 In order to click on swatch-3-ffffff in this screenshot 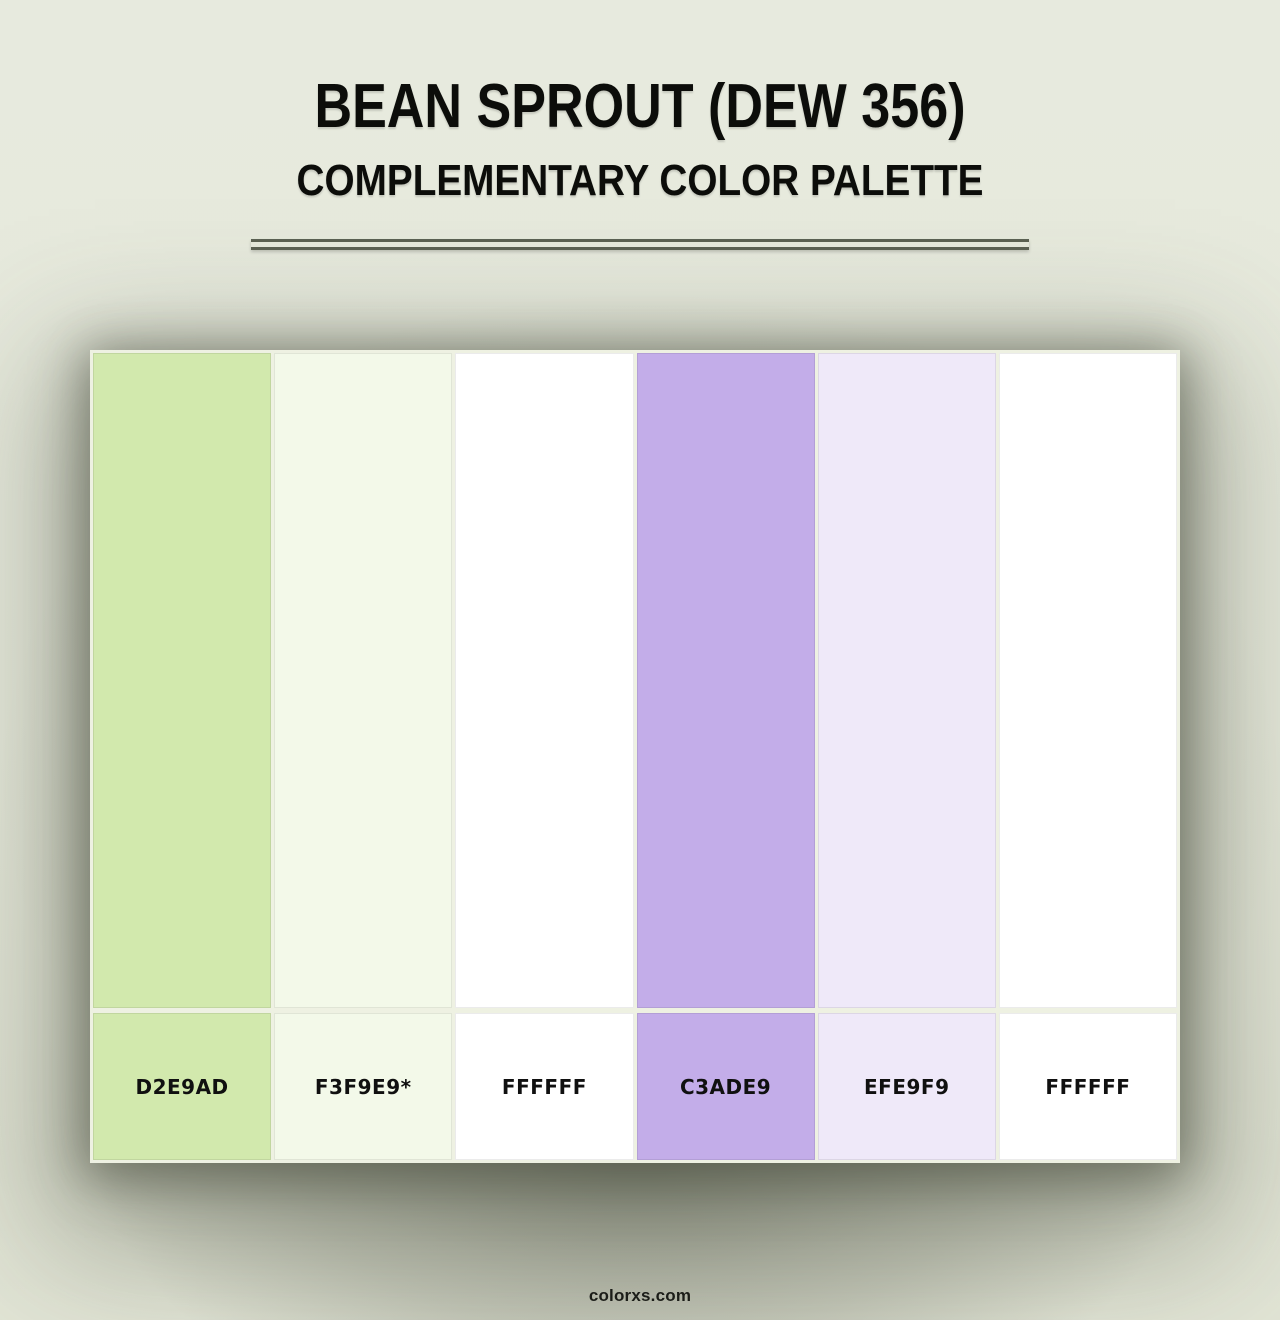, I will do `click(544, 680)`.